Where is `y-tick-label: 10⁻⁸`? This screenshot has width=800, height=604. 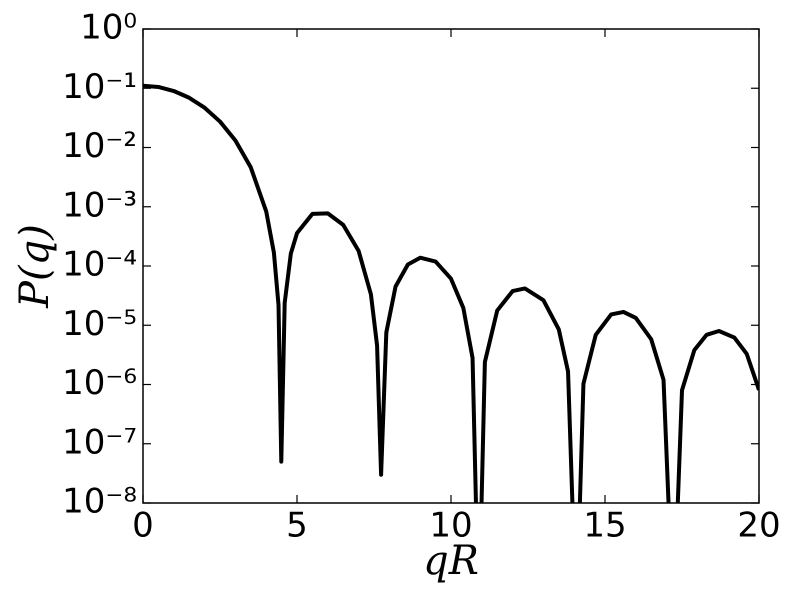
y-tick-label: 10⁻⁸ is located at coordinates (99, 502).